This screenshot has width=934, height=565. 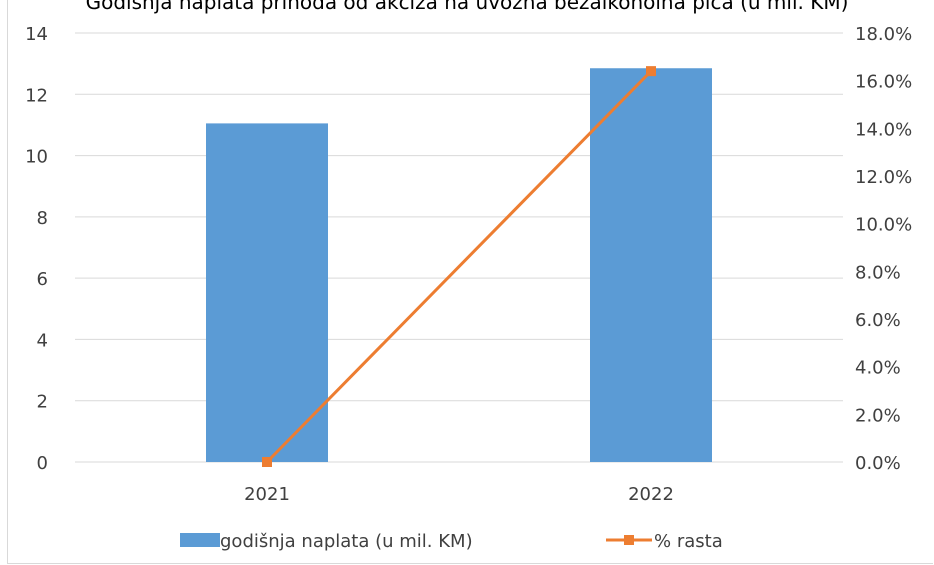 What do you see at coordinates (42, 279) in the screenshot?
I see `left-tick-label: 6` at bounding box center [42, 279].